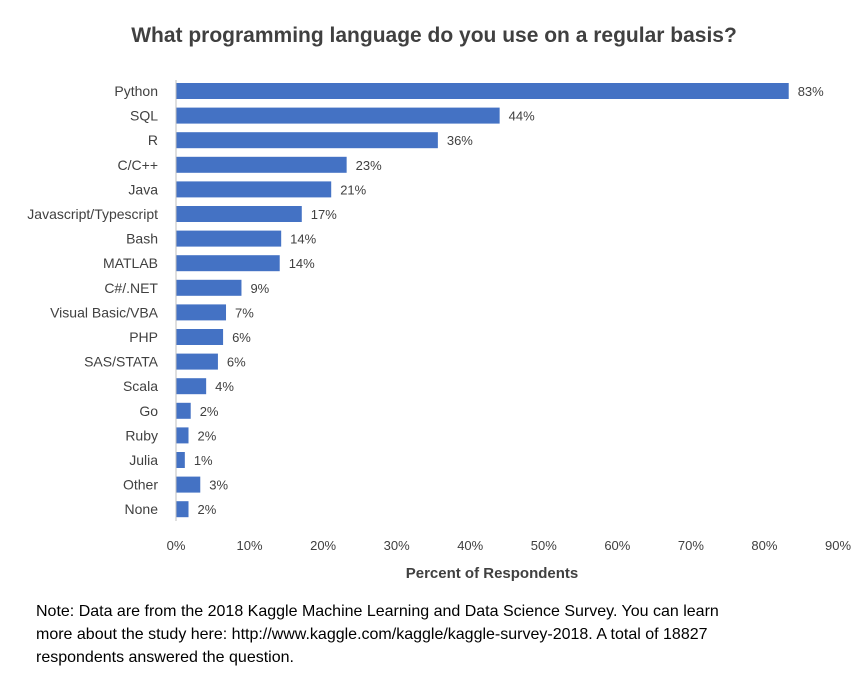 This screenshot has height=677, width=868. What do you see at coordinates (148, 411) in the screenshot?
I see `category-label: Go` at bounding box center [148, 411].